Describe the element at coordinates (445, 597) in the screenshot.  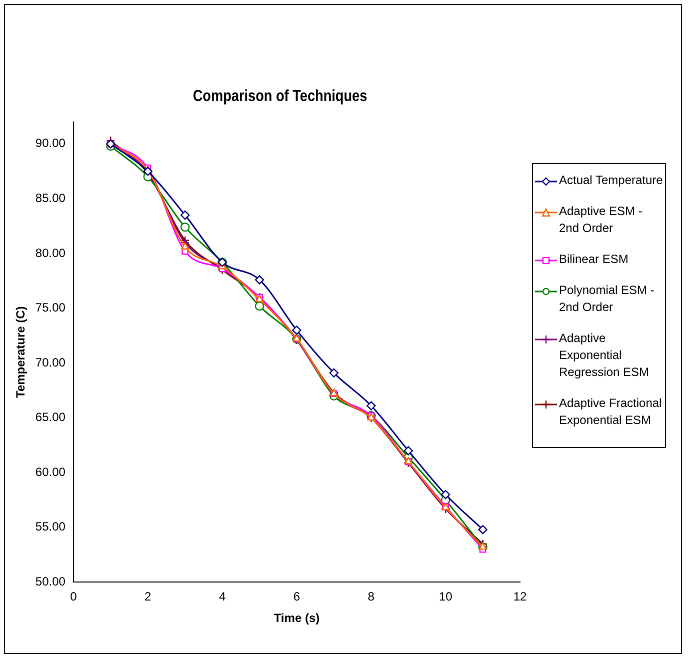
I see `x-tick-label: 10` at that location.